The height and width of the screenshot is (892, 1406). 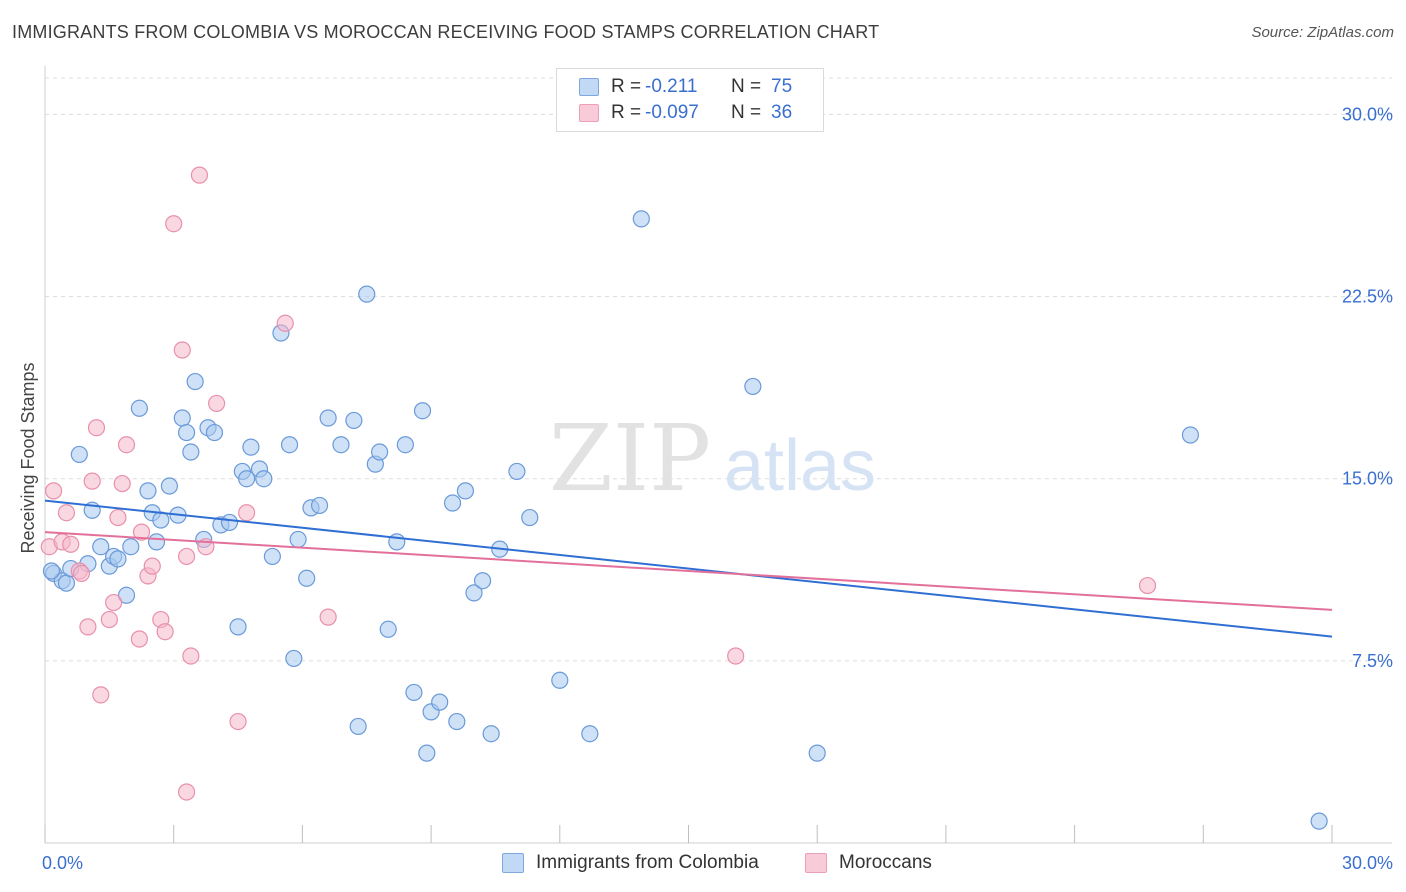 I want to click on series-legend-colombia: Immigrants from Colombia, so click(x=630, y=863).